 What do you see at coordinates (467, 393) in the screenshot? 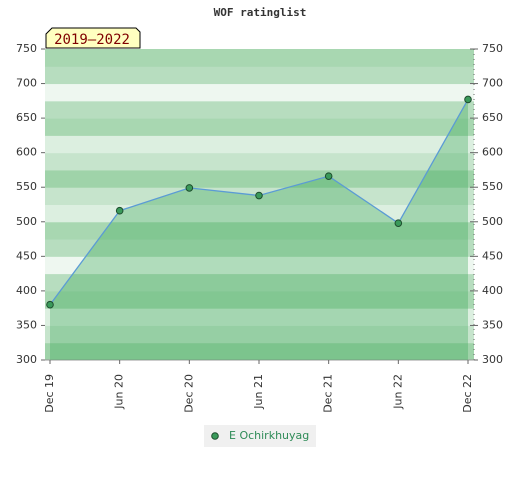
I see `x-tick-label: Dec 22` at bounding box center [467, 393].